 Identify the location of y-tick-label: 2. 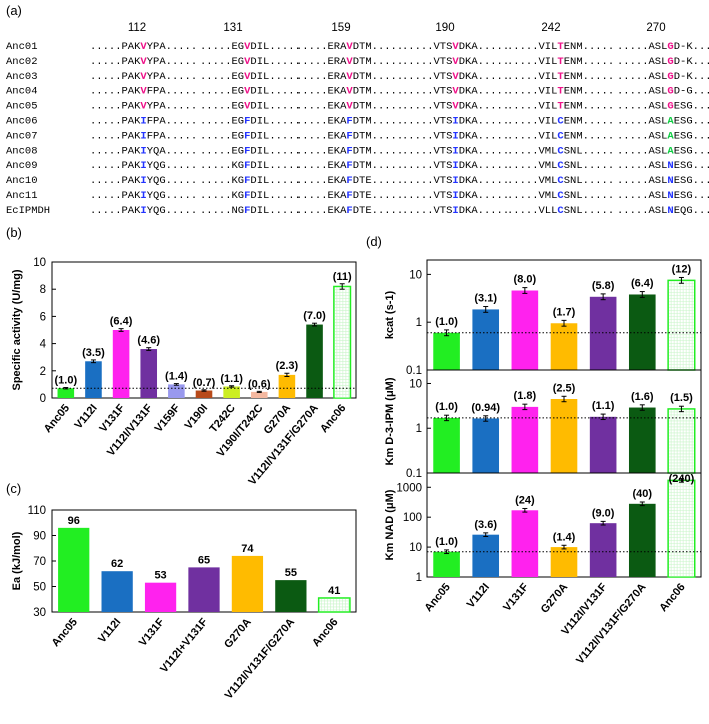
(43, 372).